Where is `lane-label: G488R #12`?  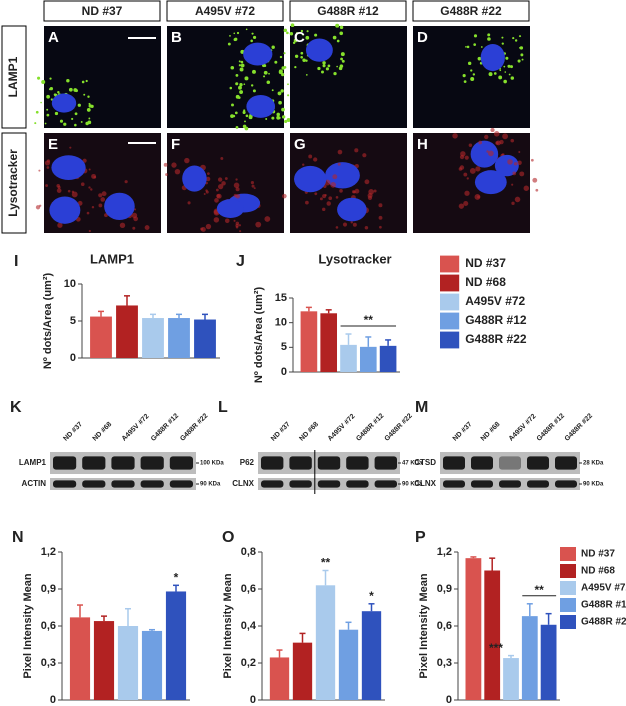 lane-label: G488R #12 is located at coordinates (551, 427).